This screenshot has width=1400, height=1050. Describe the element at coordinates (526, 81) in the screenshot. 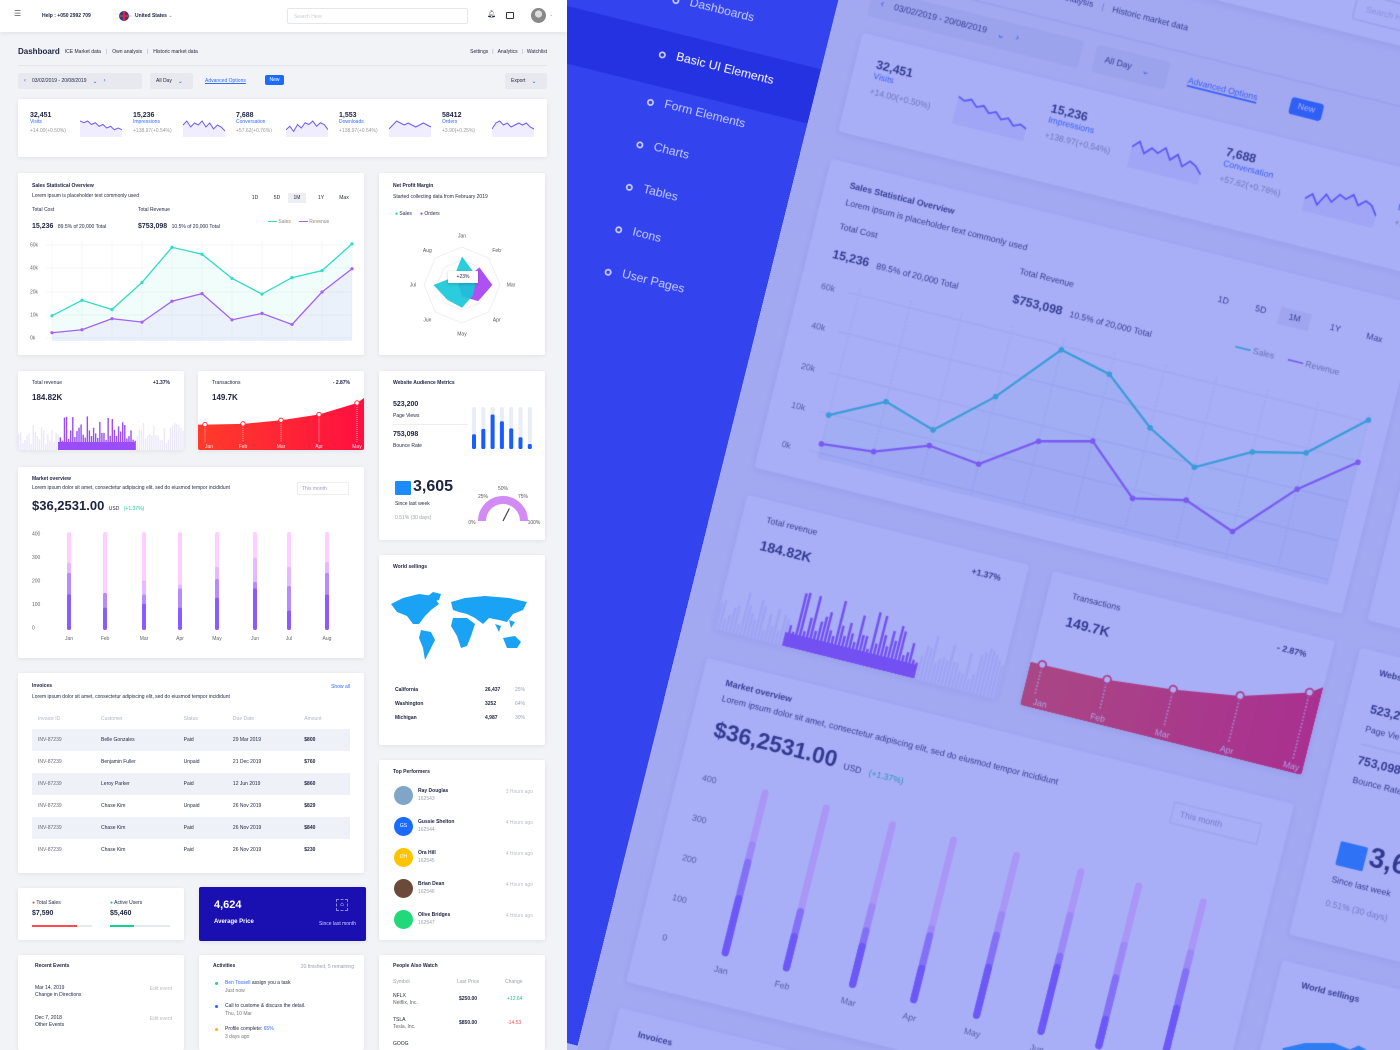

I see `export-button: Export ⌄` at that location.